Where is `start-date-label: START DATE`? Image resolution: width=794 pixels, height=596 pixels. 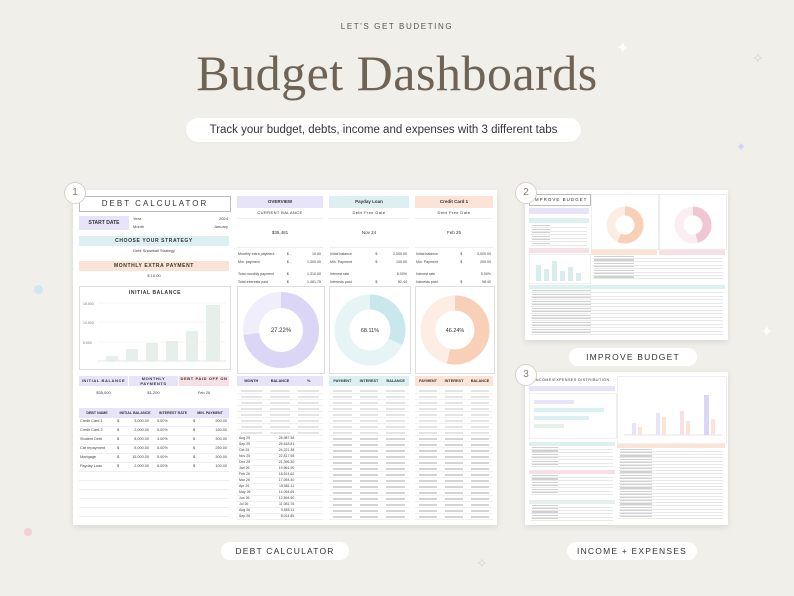 start-date-label: START DATE is located at coordinates (104, 223).